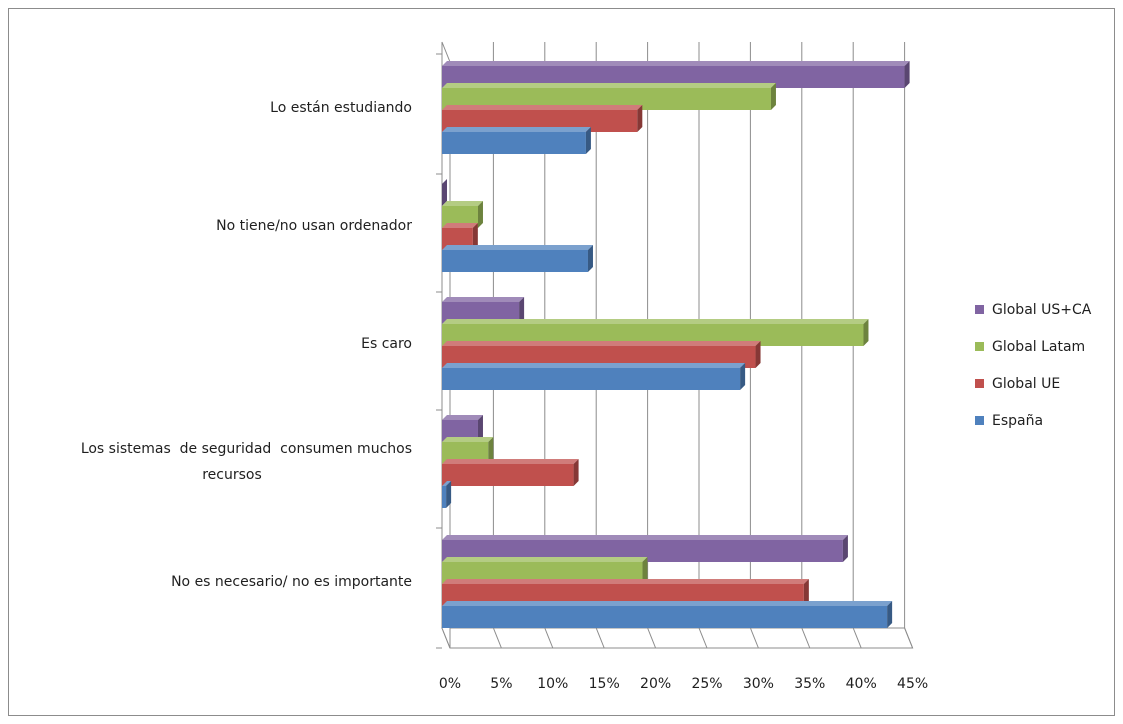 The image size is (1123, 724). Describe the element at coordinates (341, 108) in the screenshot. I see `category-label: Lo están estudiando` at that location.